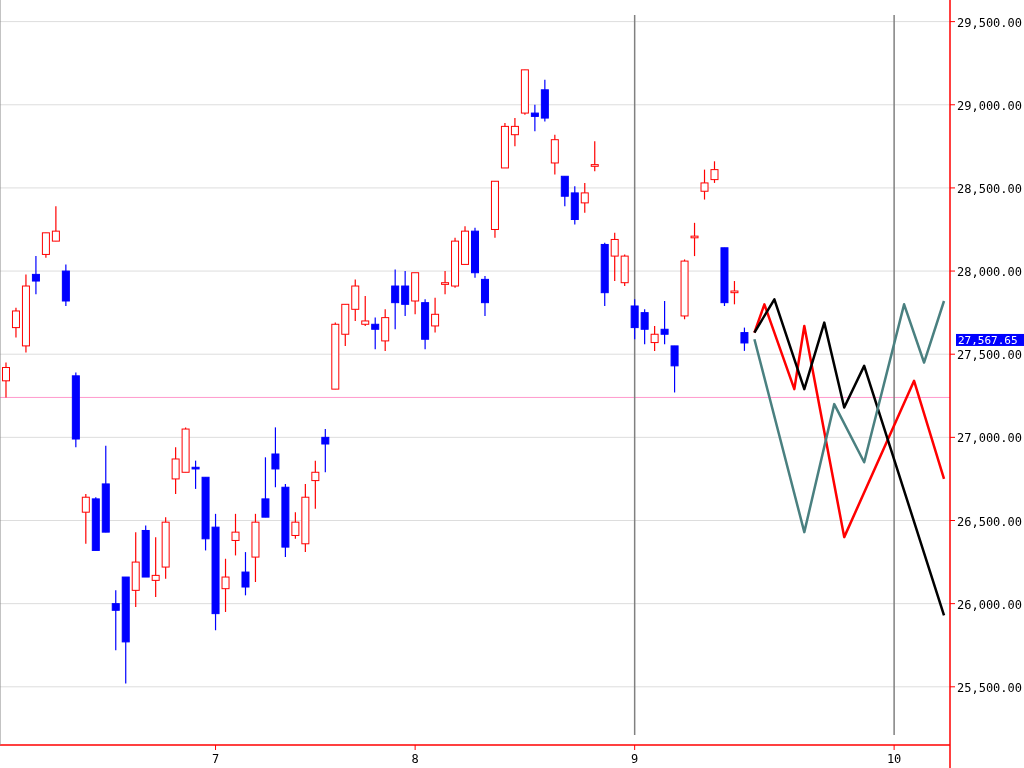  Describe the element at coordinates (990, 355) in the screenshot. I see `y-tick-label: 27,500.00` at that location.